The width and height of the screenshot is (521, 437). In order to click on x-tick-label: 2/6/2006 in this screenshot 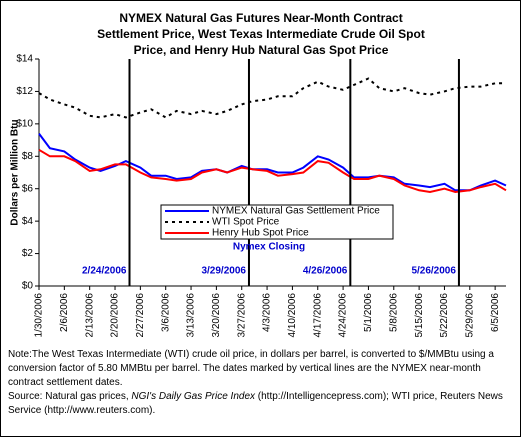, I will do `click(64, 312)`.